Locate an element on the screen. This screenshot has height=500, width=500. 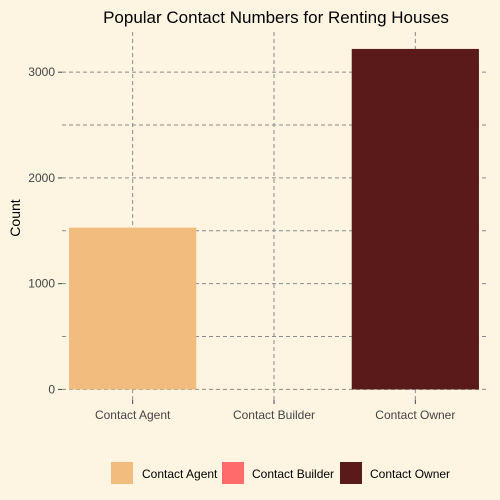
x-tick-label: Contact Agent is located at coordinates (133, 415).